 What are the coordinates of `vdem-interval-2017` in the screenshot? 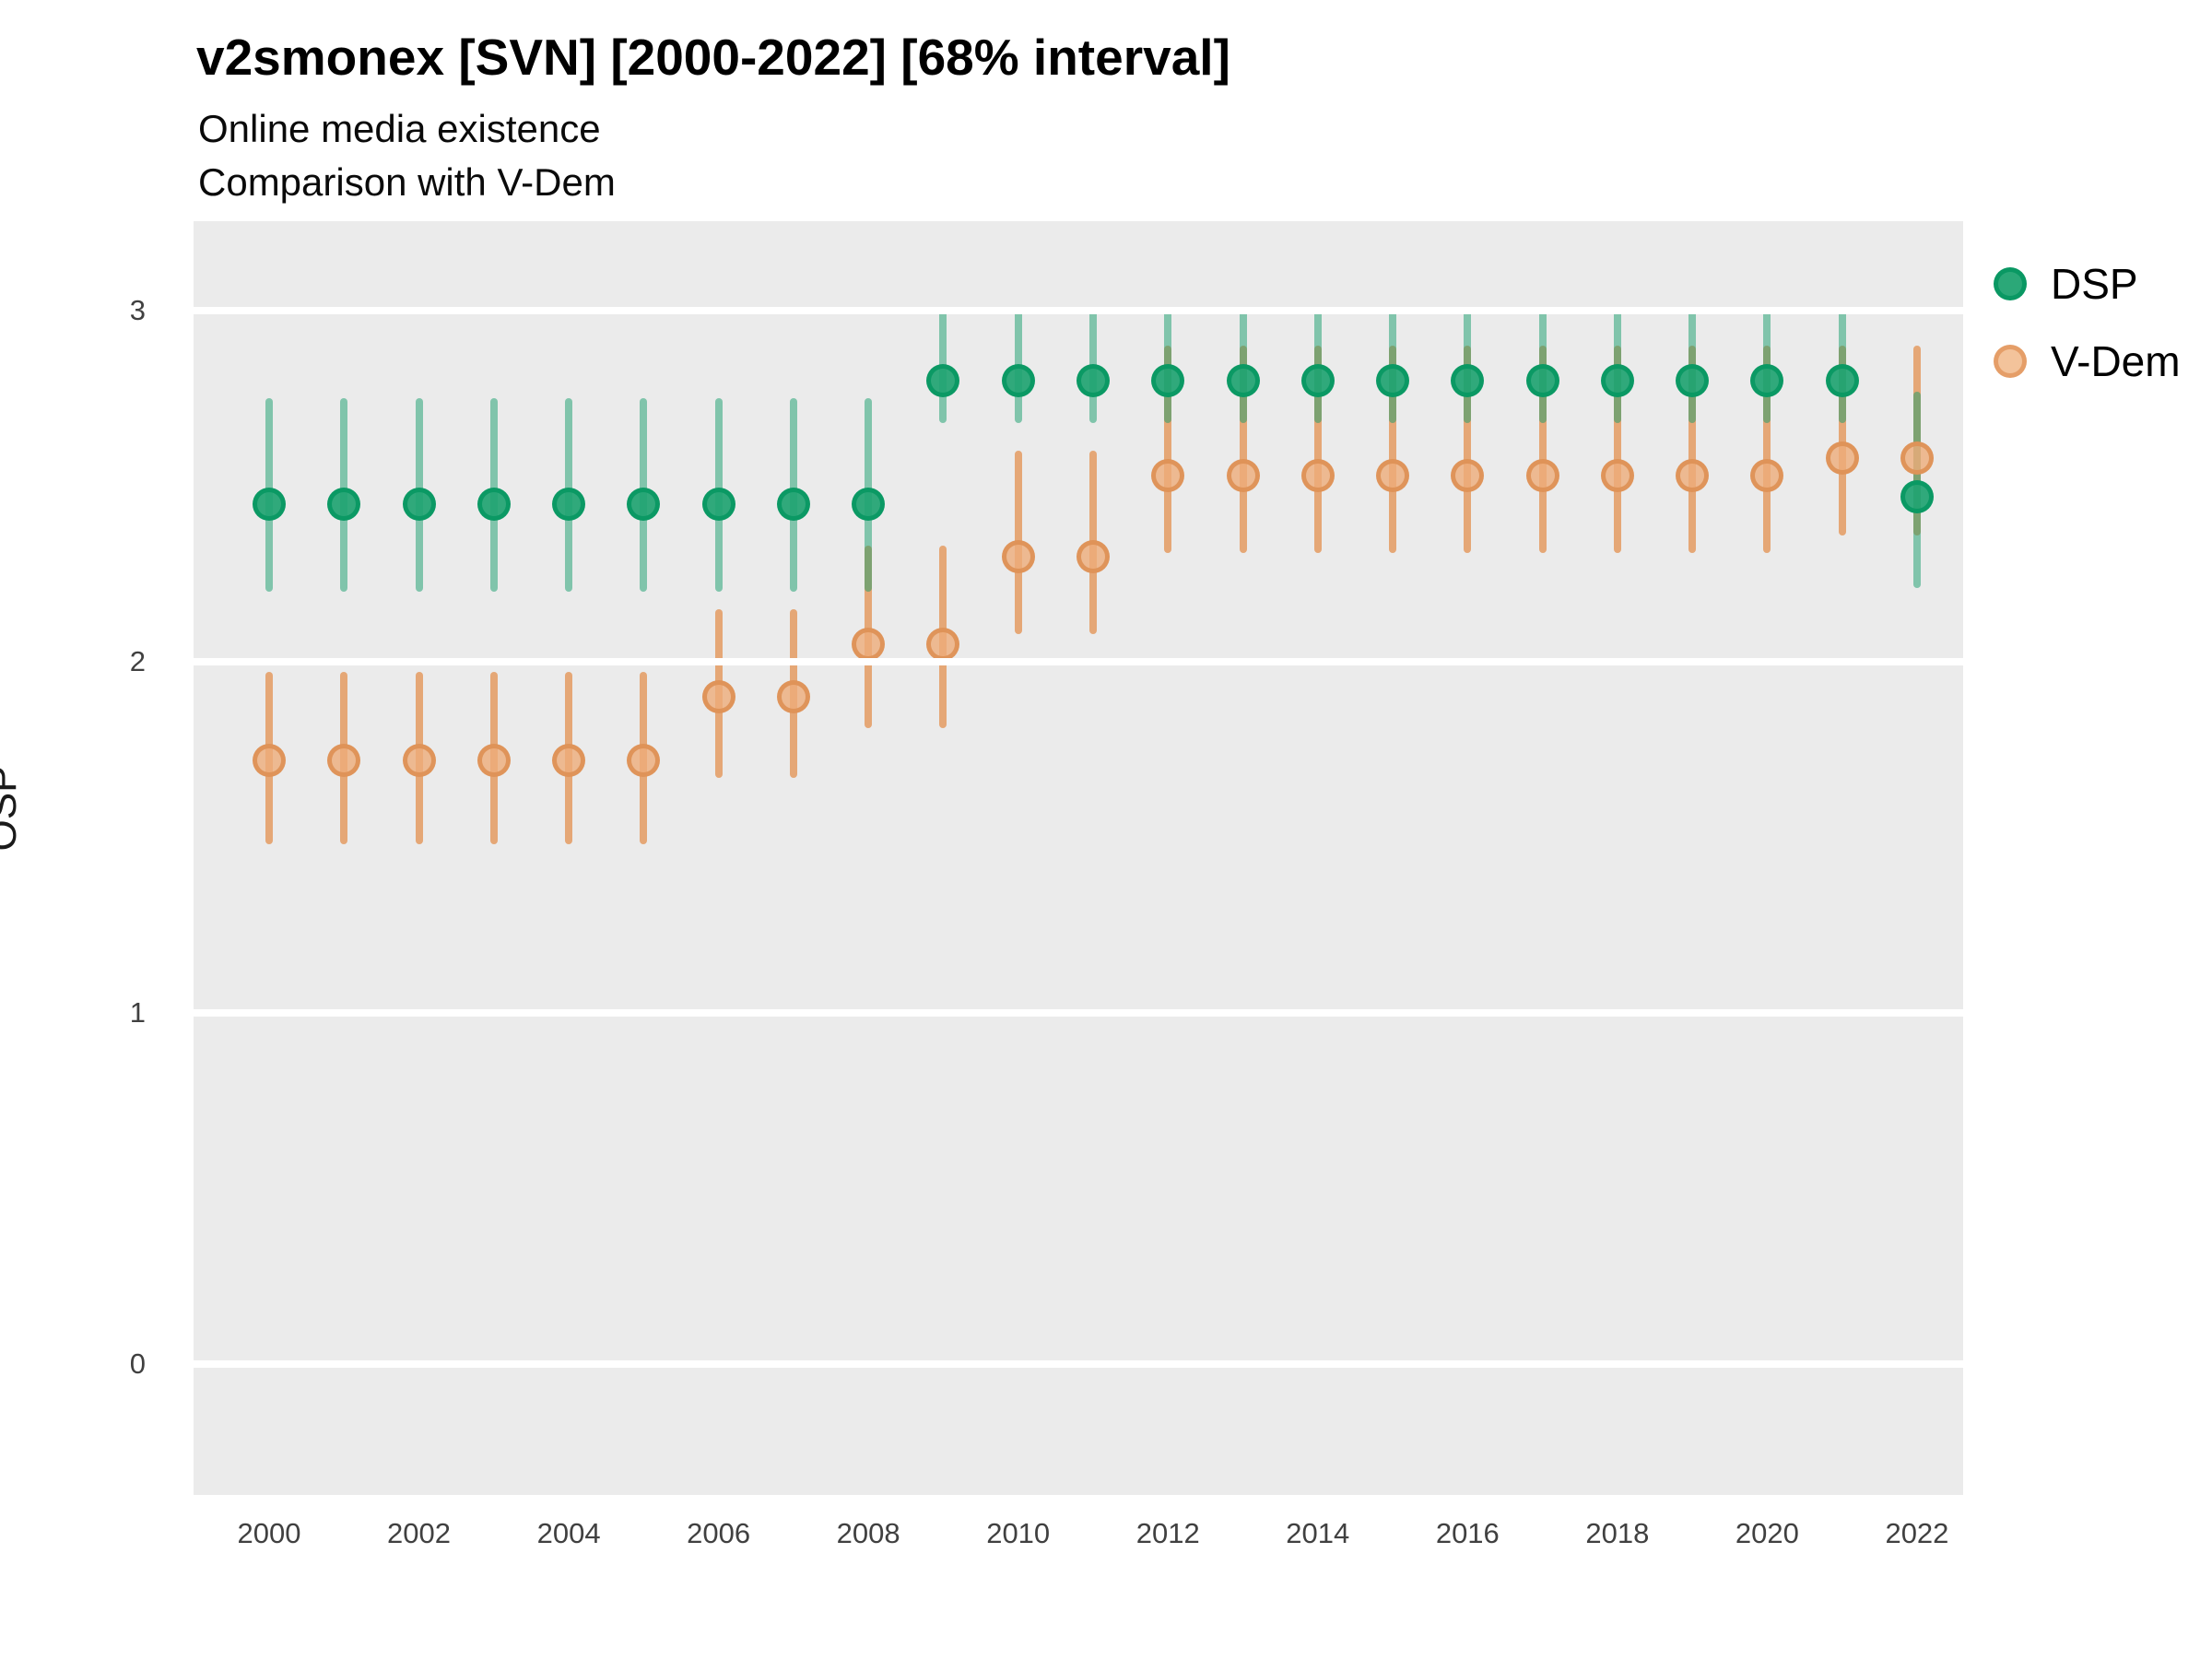 It's located at (1542, 449).